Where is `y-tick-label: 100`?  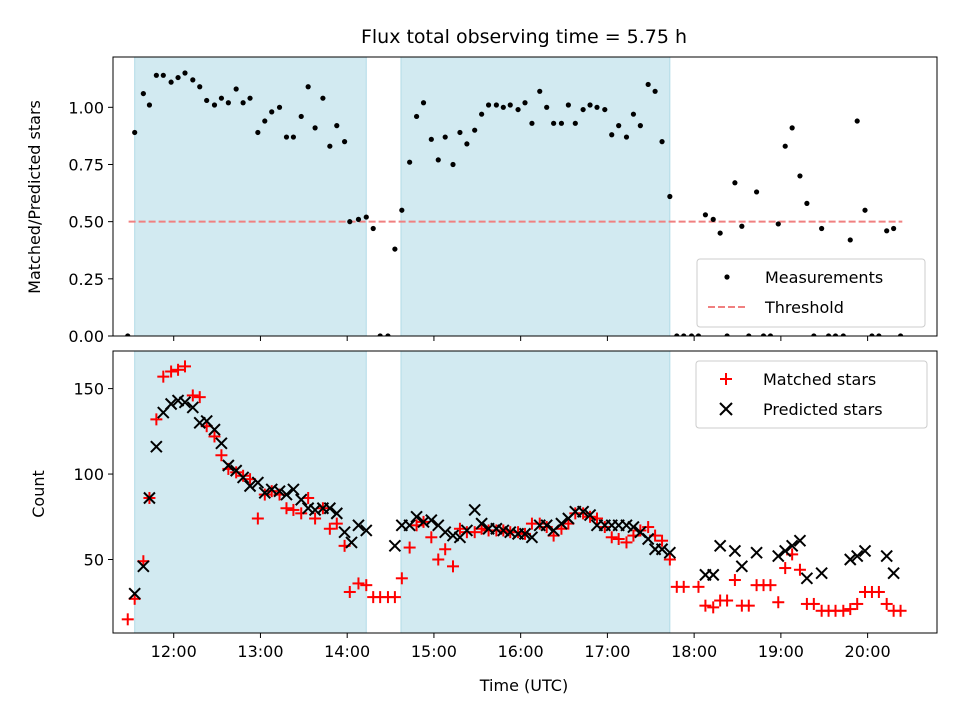 y-tick-label: 100 is located at coordinates (88, 474).